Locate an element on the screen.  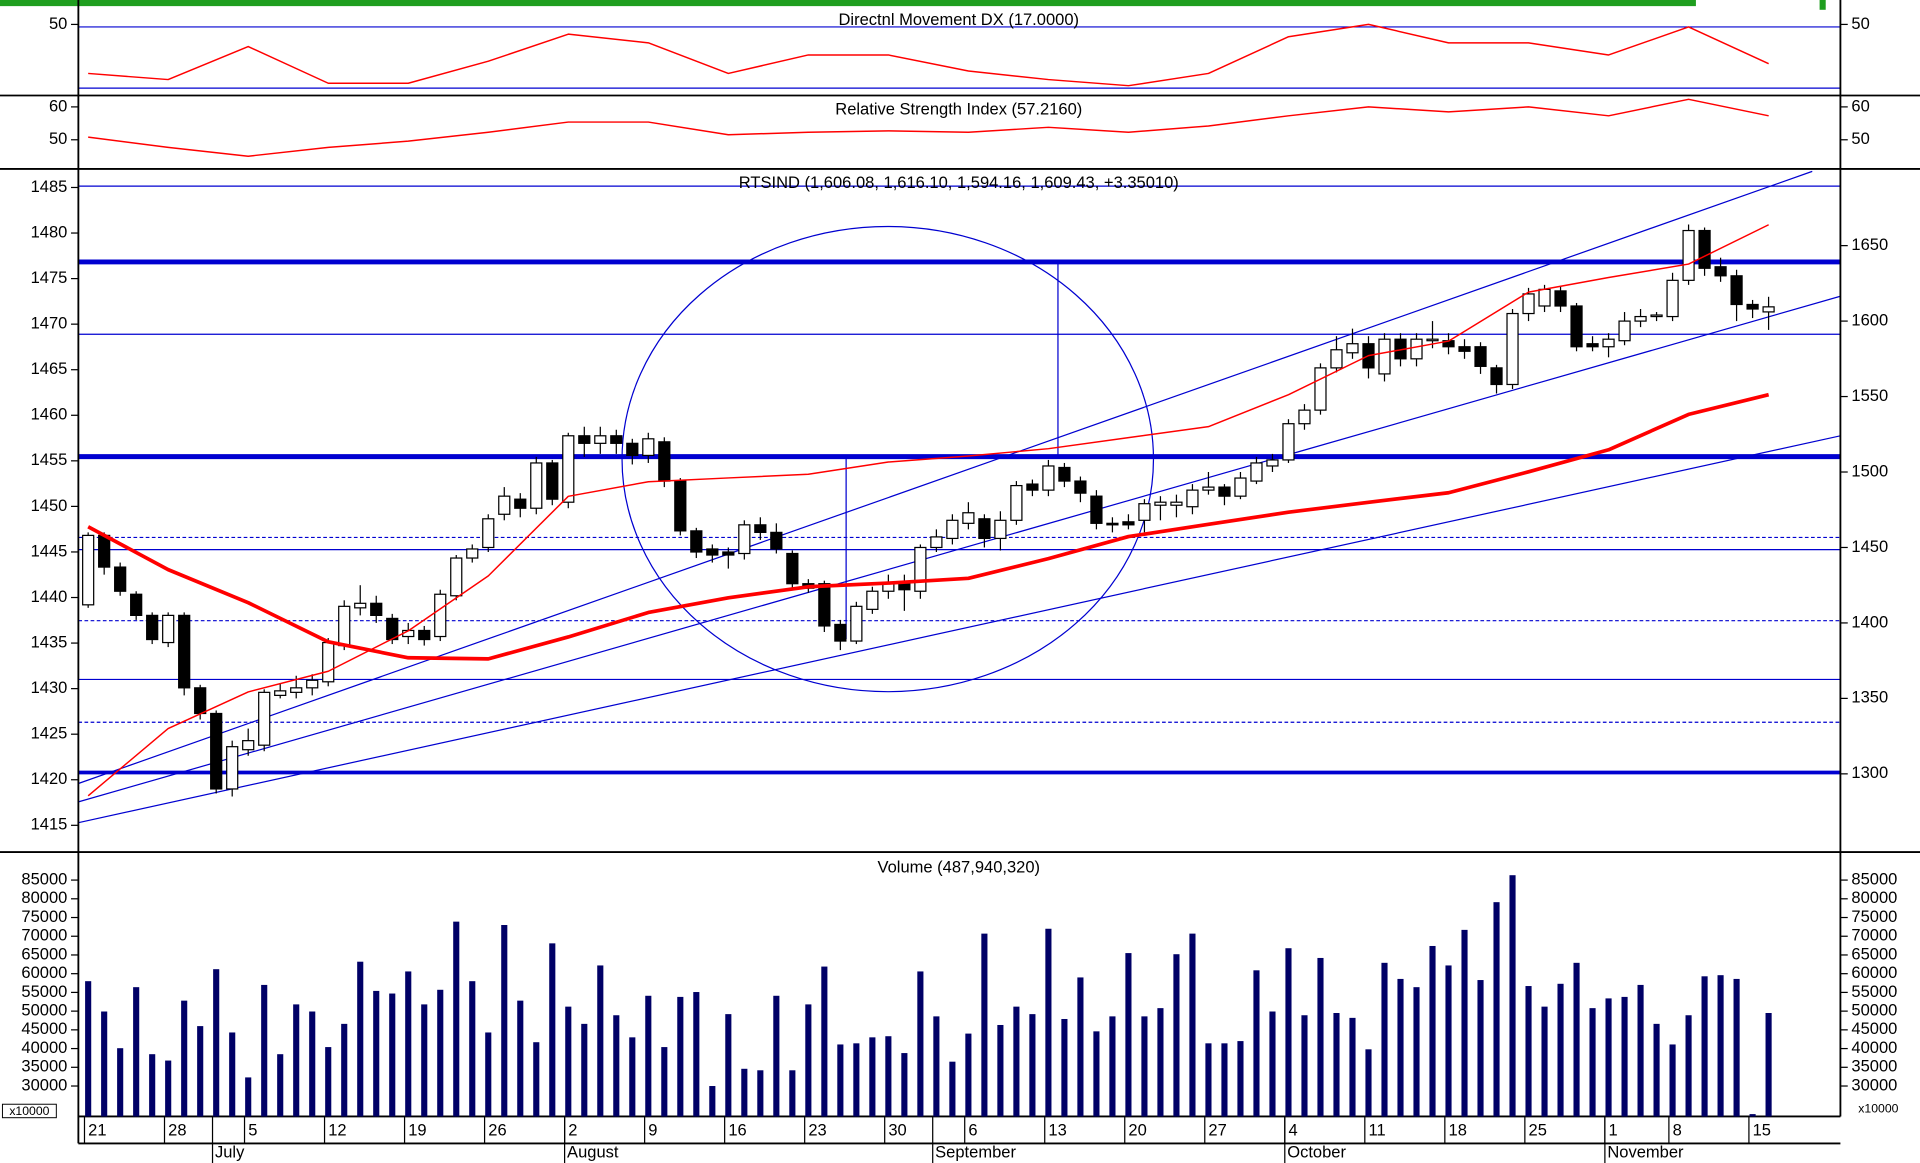
month-label: September is located at coordinates (975, 1152).